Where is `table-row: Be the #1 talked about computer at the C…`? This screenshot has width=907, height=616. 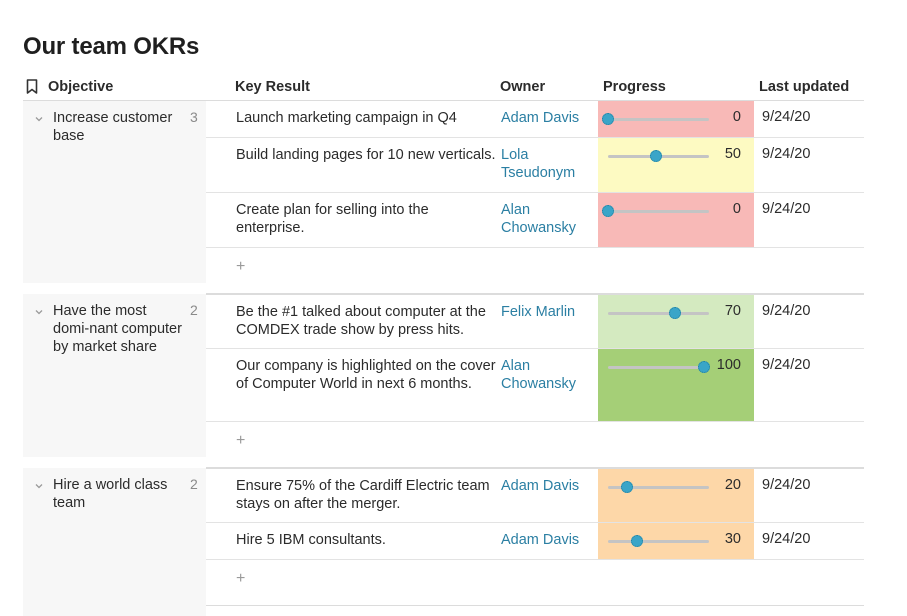
table-row: Be the #1 talked about computer at the C… is located at coordinates (535, 321).